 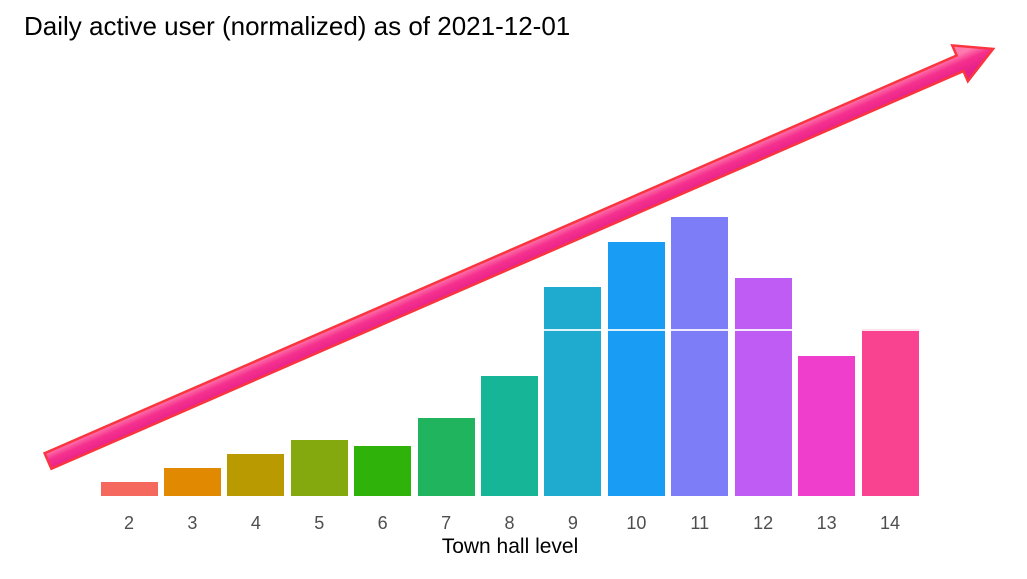 What do you see at coordinates (890, 412) in the screenshot?
I see `bar-th14` at bounding box center [890, 412].